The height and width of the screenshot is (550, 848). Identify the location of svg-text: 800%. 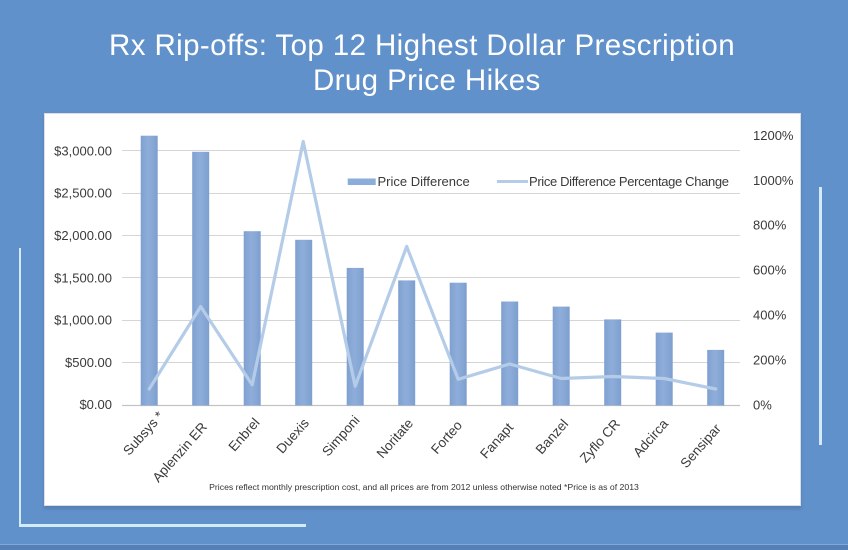
(770, 225).